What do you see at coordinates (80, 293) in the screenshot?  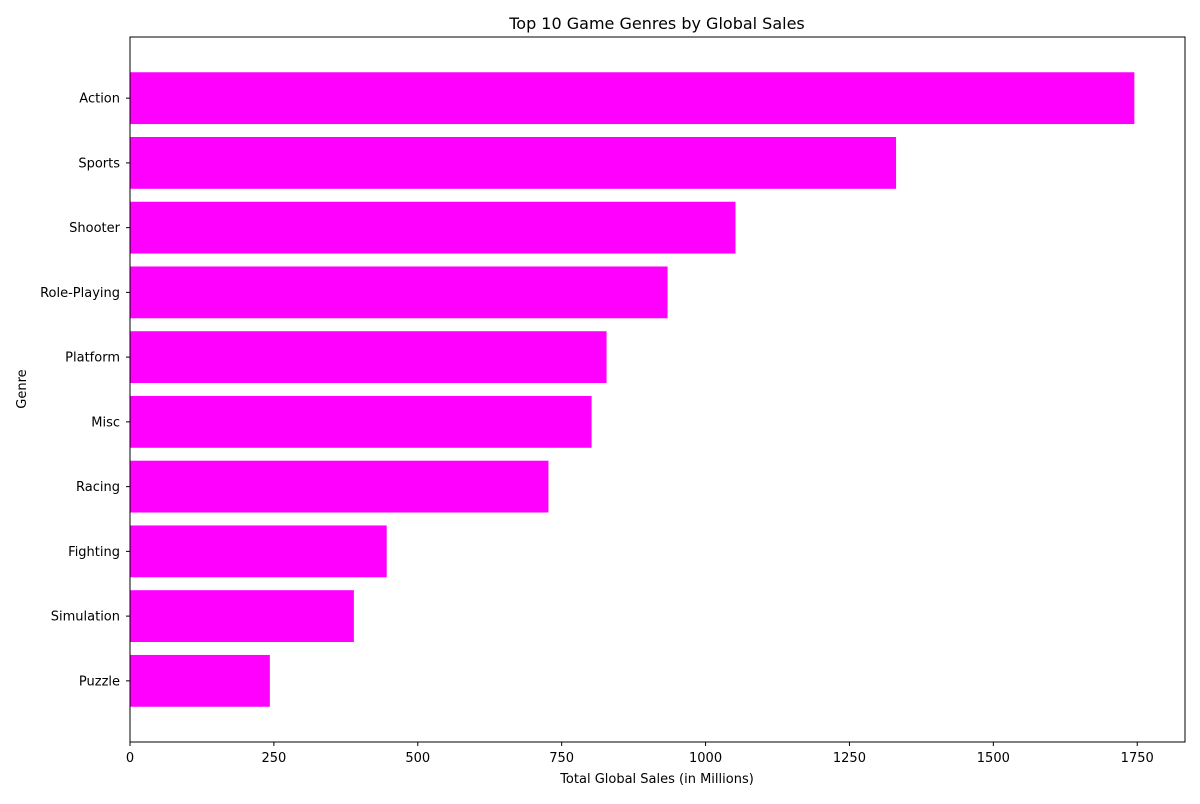 I see `y-tick-label: Role-Playing` at bounding box center [80, 293].